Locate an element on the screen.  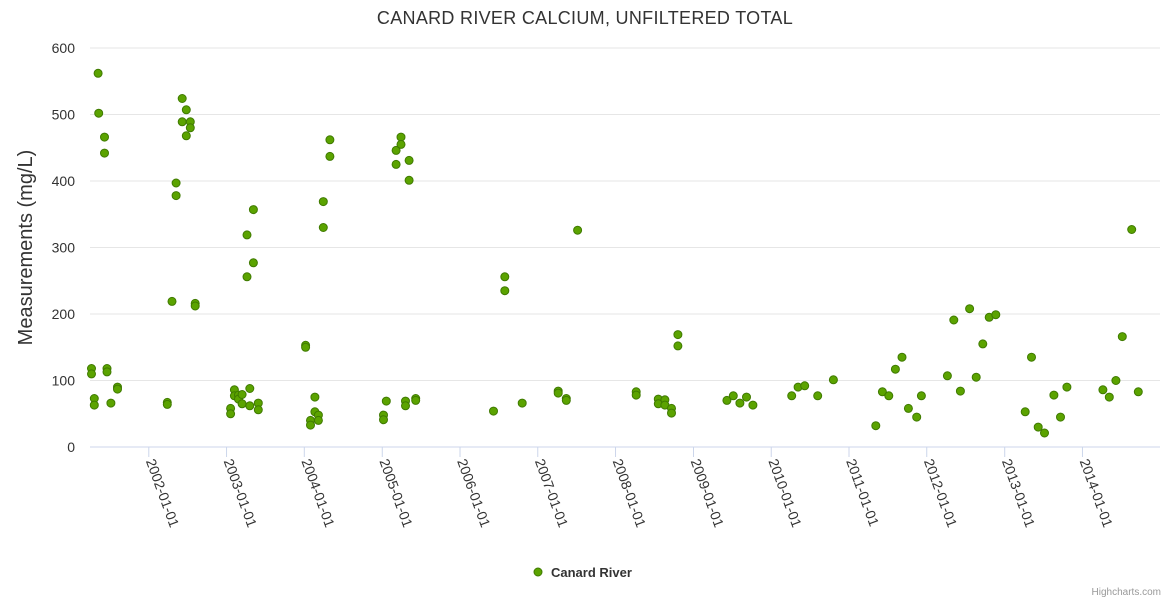
credits-link: Highcharts.com is located at coordinates (1126, 592).